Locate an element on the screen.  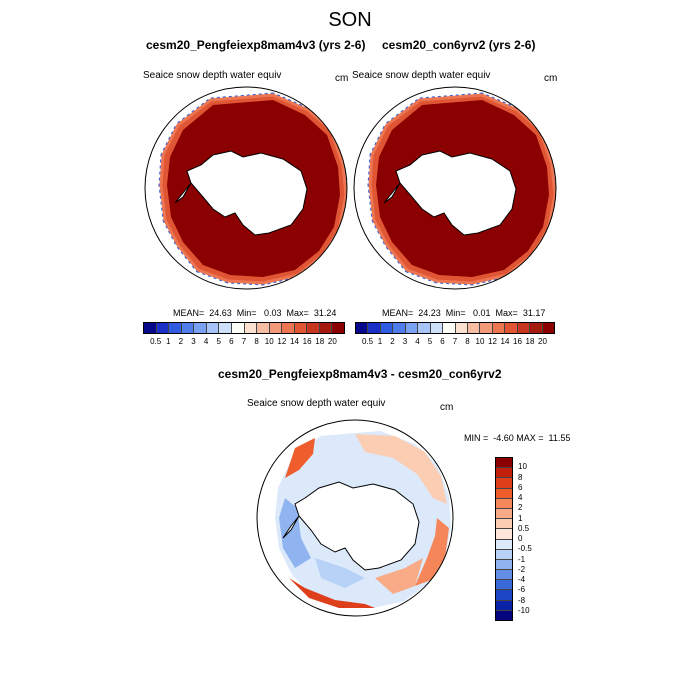
panel-3-neg-ross is located at coordinates (340, 573).